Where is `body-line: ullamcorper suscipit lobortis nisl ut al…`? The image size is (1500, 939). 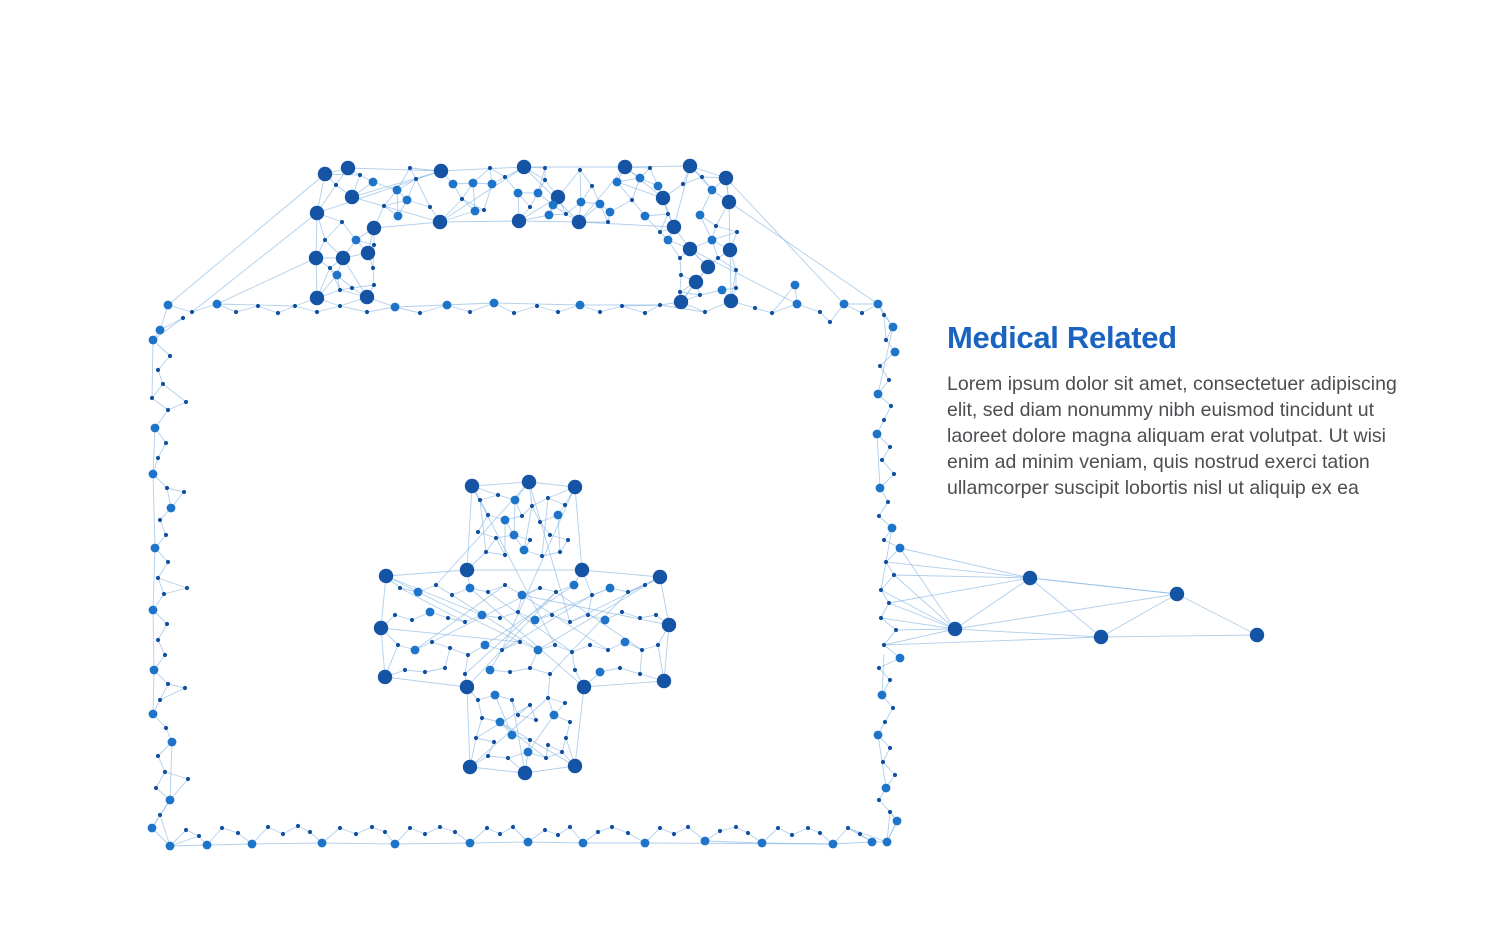
body-line: ullamcorper suscipit lobortis nisl ut al… is located at coordinates (1153, 488).